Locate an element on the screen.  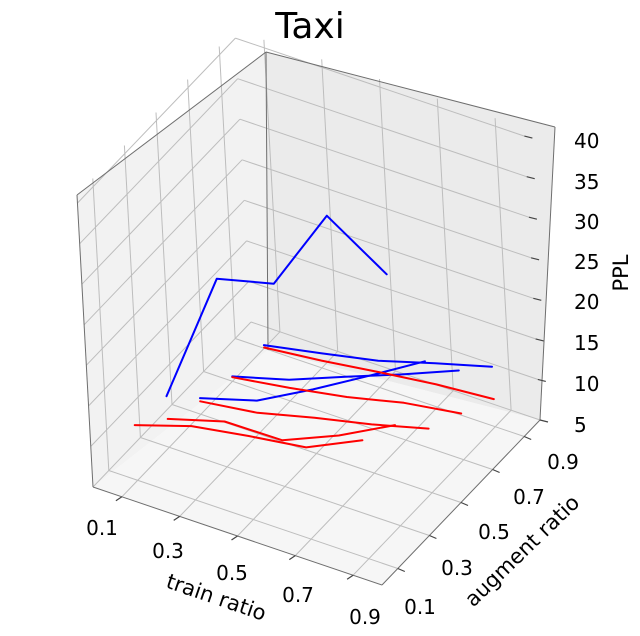
y-tick-label: 0.7 is located at coordinates (529, 497).